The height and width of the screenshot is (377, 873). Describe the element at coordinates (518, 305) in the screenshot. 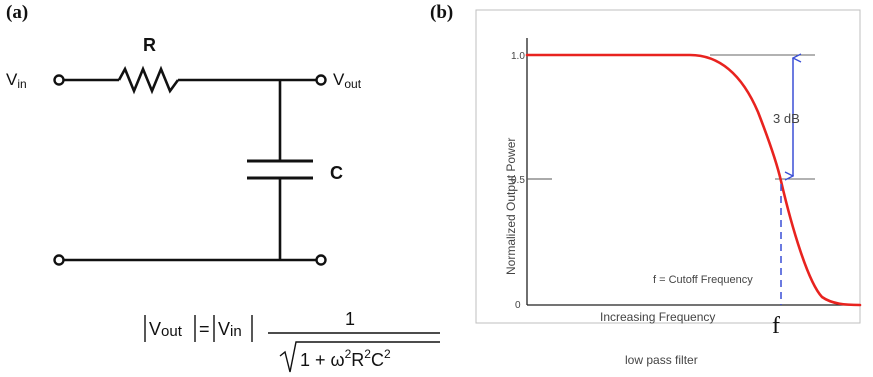

I see `y-tick-0: 0` at that location.